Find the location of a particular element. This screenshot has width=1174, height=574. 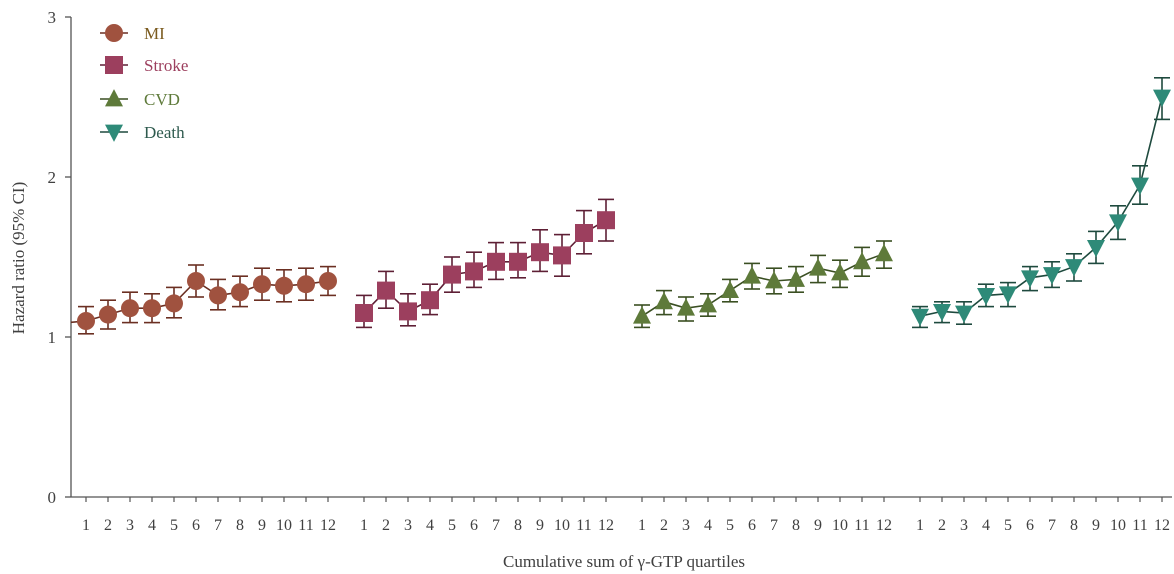

x-tick-label: 3 is located at coordinates (686, 525).